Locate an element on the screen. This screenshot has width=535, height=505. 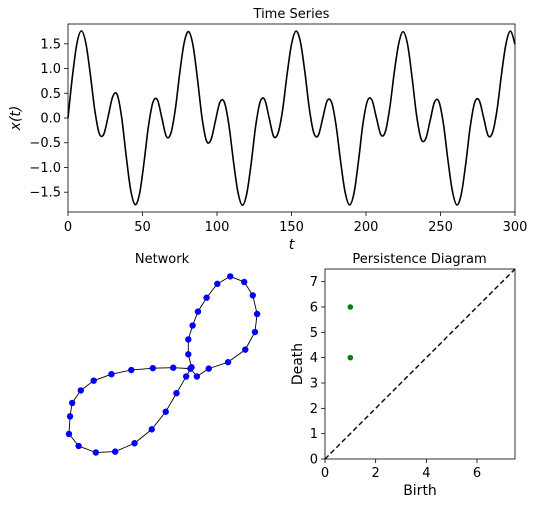
persistence-ytick-label: 4 is located at coordinates (314, 358).